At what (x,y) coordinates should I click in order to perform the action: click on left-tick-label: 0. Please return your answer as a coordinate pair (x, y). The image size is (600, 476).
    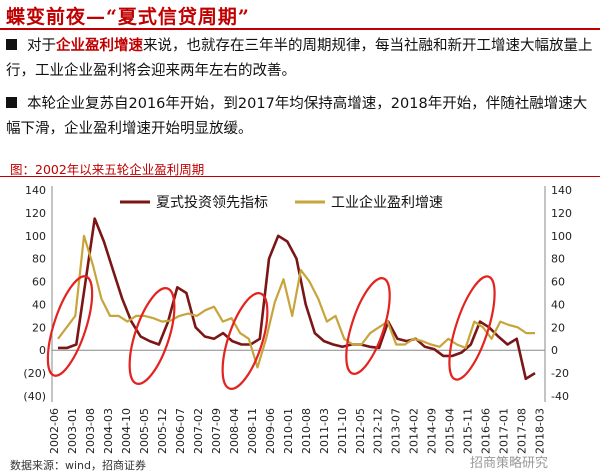
    Looking at the image, I should click on (42, 350).